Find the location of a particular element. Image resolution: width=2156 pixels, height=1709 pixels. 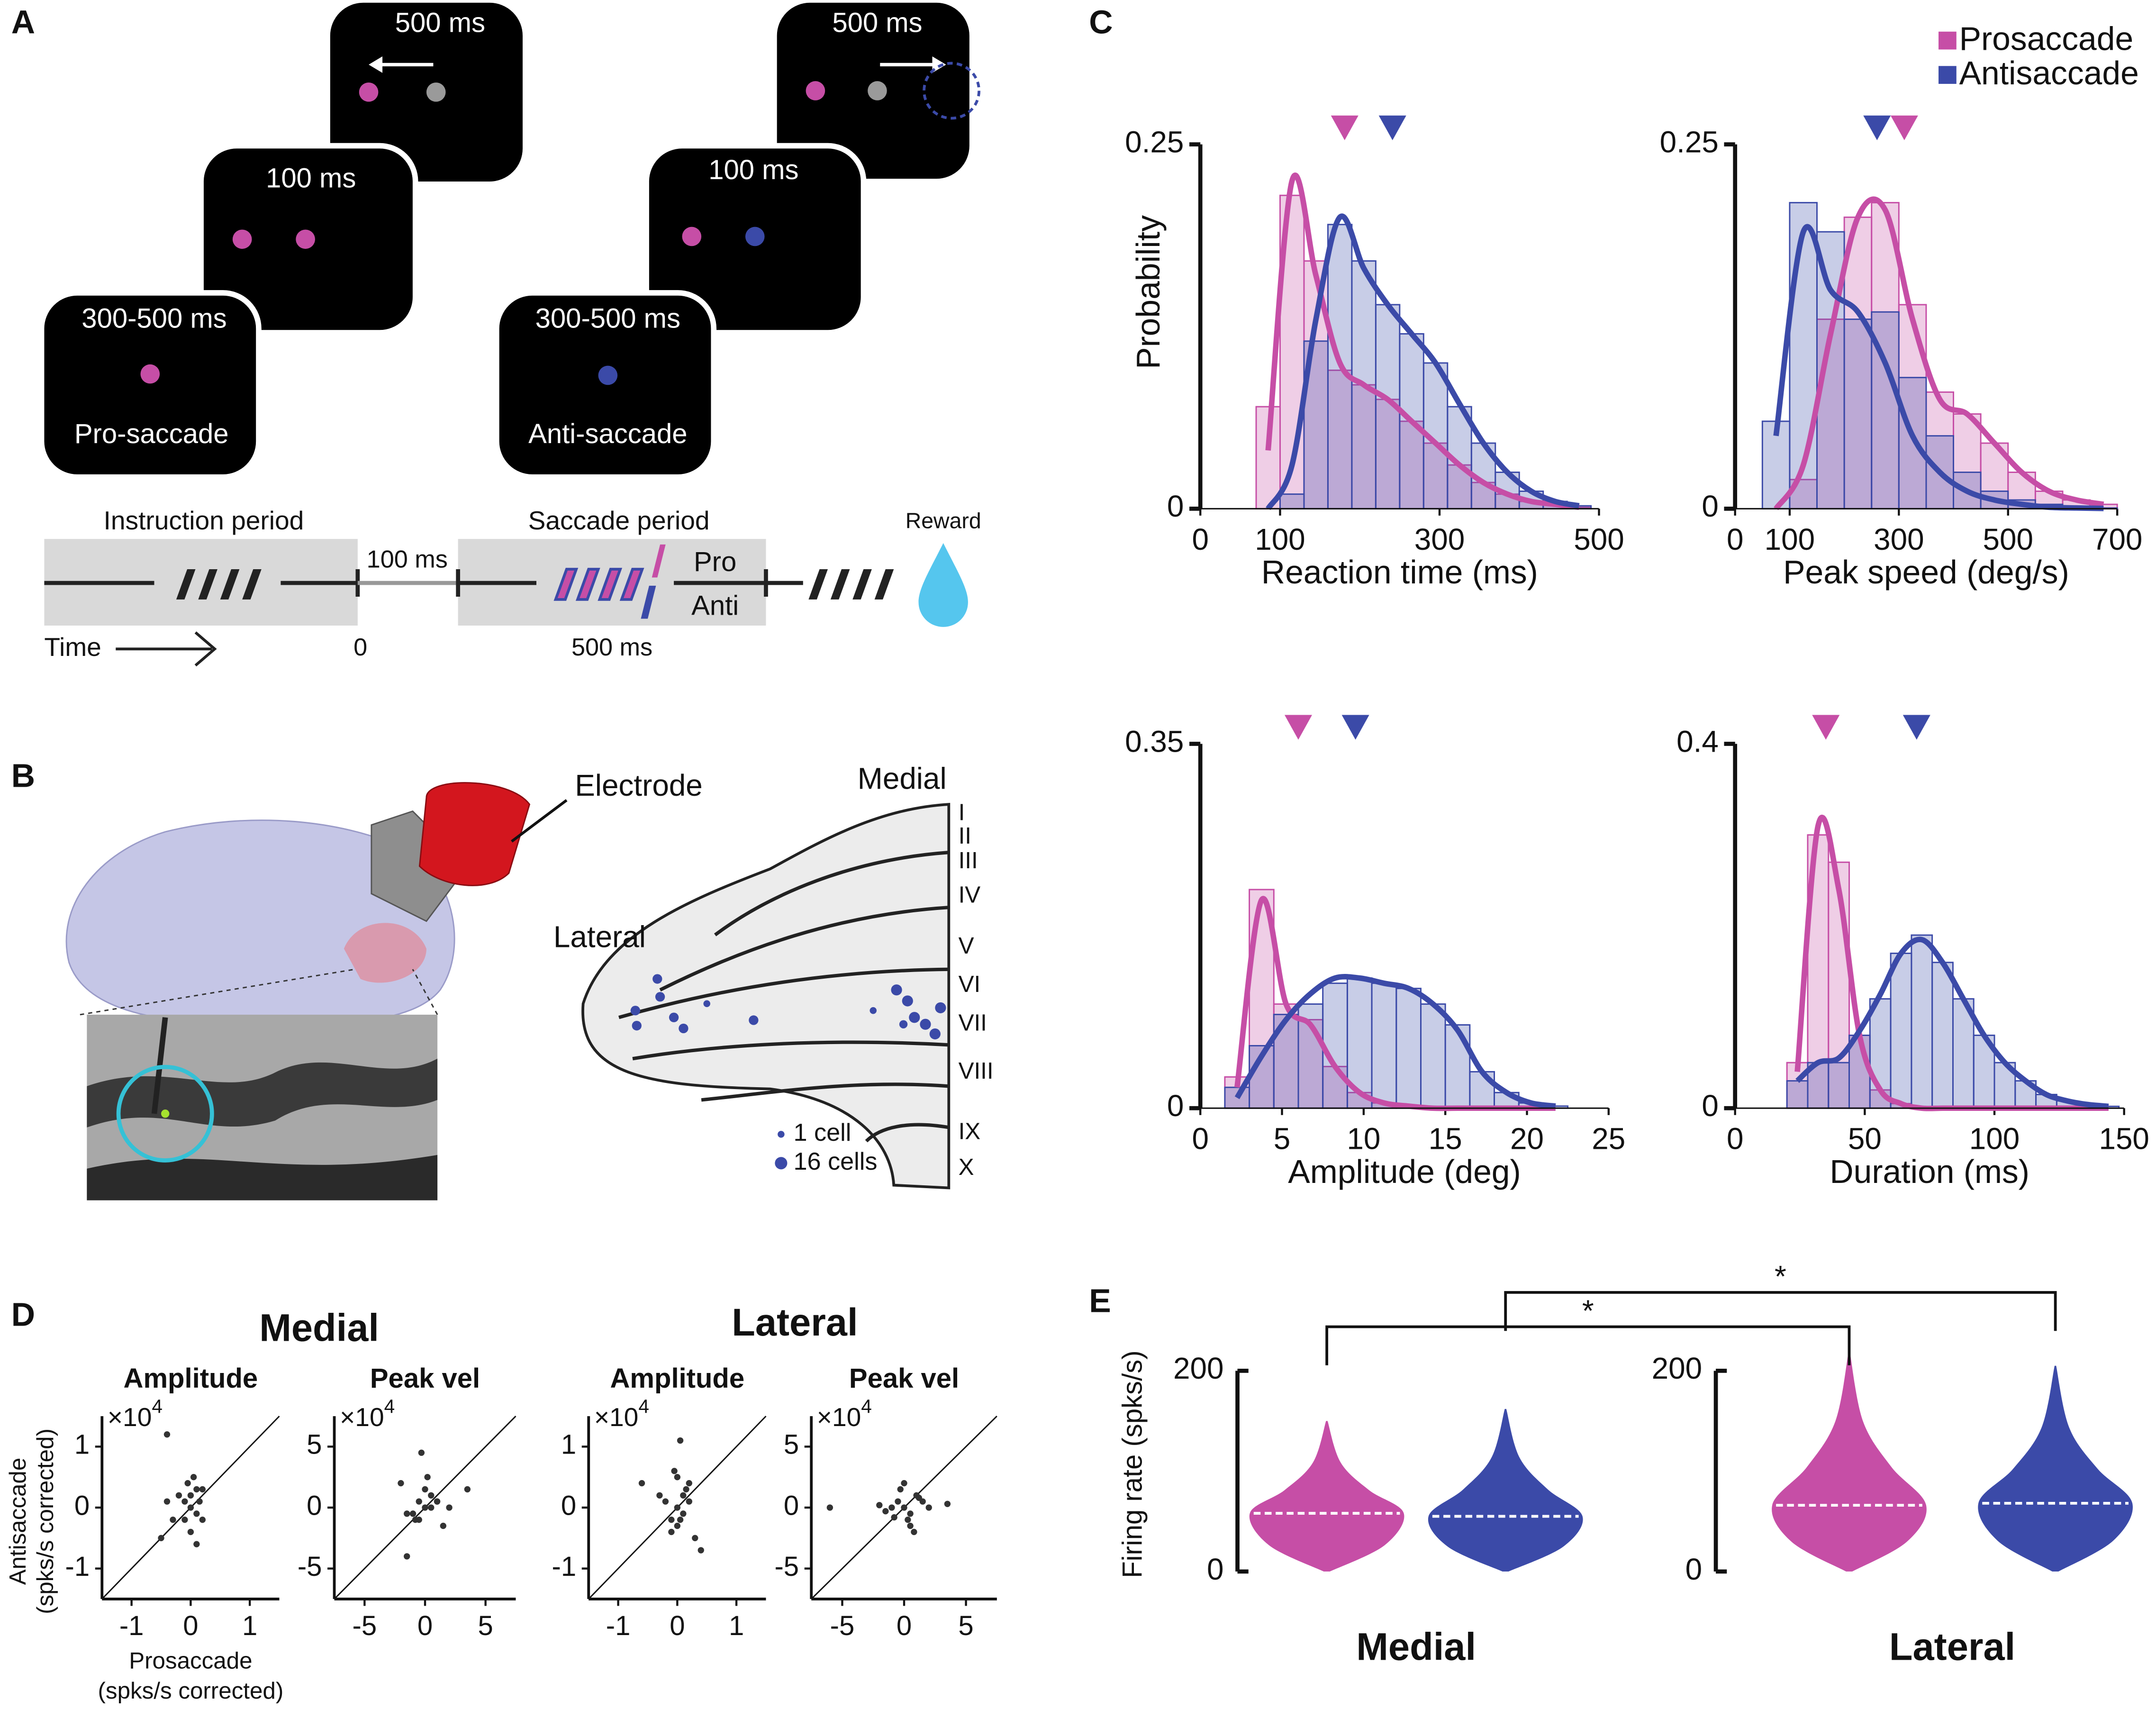

panel-label: A is located at coordinates (23, 23).